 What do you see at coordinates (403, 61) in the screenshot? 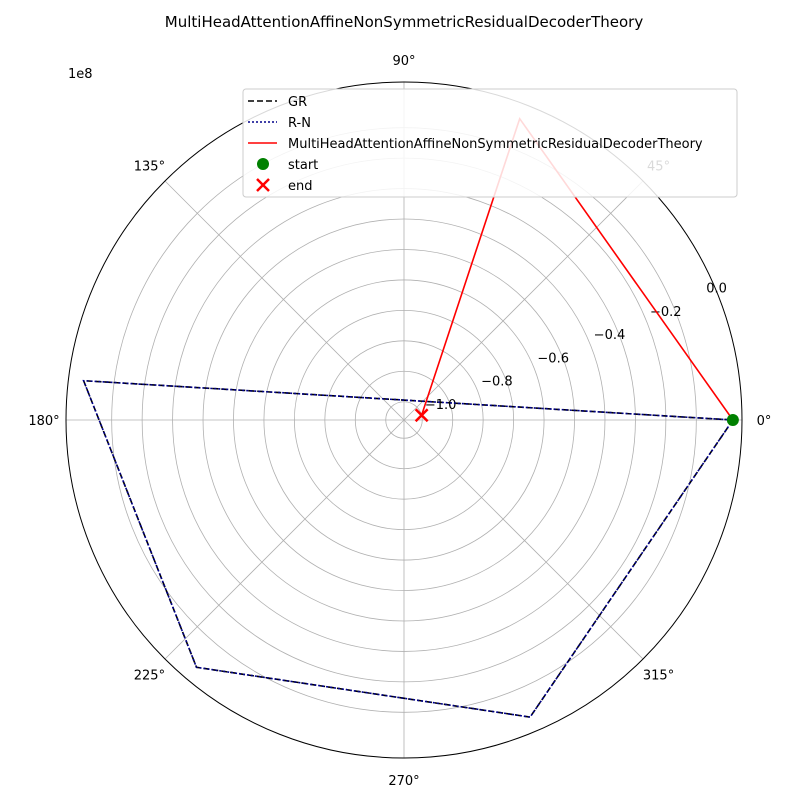
I see `theta-tick-label: 90°` at bounding box center [403, 61].